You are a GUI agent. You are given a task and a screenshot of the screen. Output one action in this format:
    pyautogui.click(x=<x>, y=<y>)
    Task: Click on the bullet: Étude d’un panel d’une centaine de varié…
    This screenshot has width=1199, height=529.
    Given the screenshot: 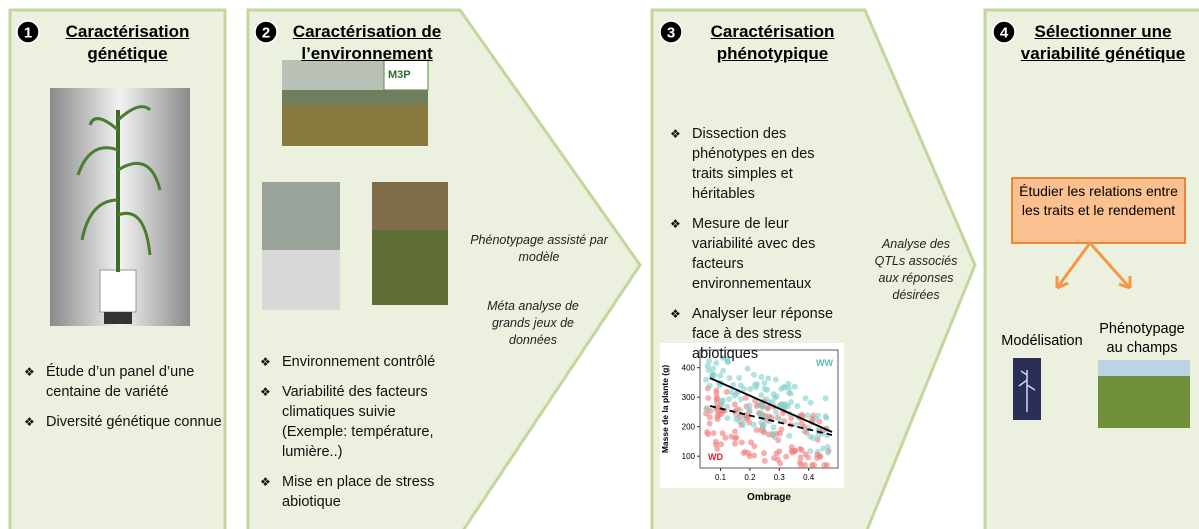 What is the action you would take?
    pyautogui.click(x=122, y=382)
    